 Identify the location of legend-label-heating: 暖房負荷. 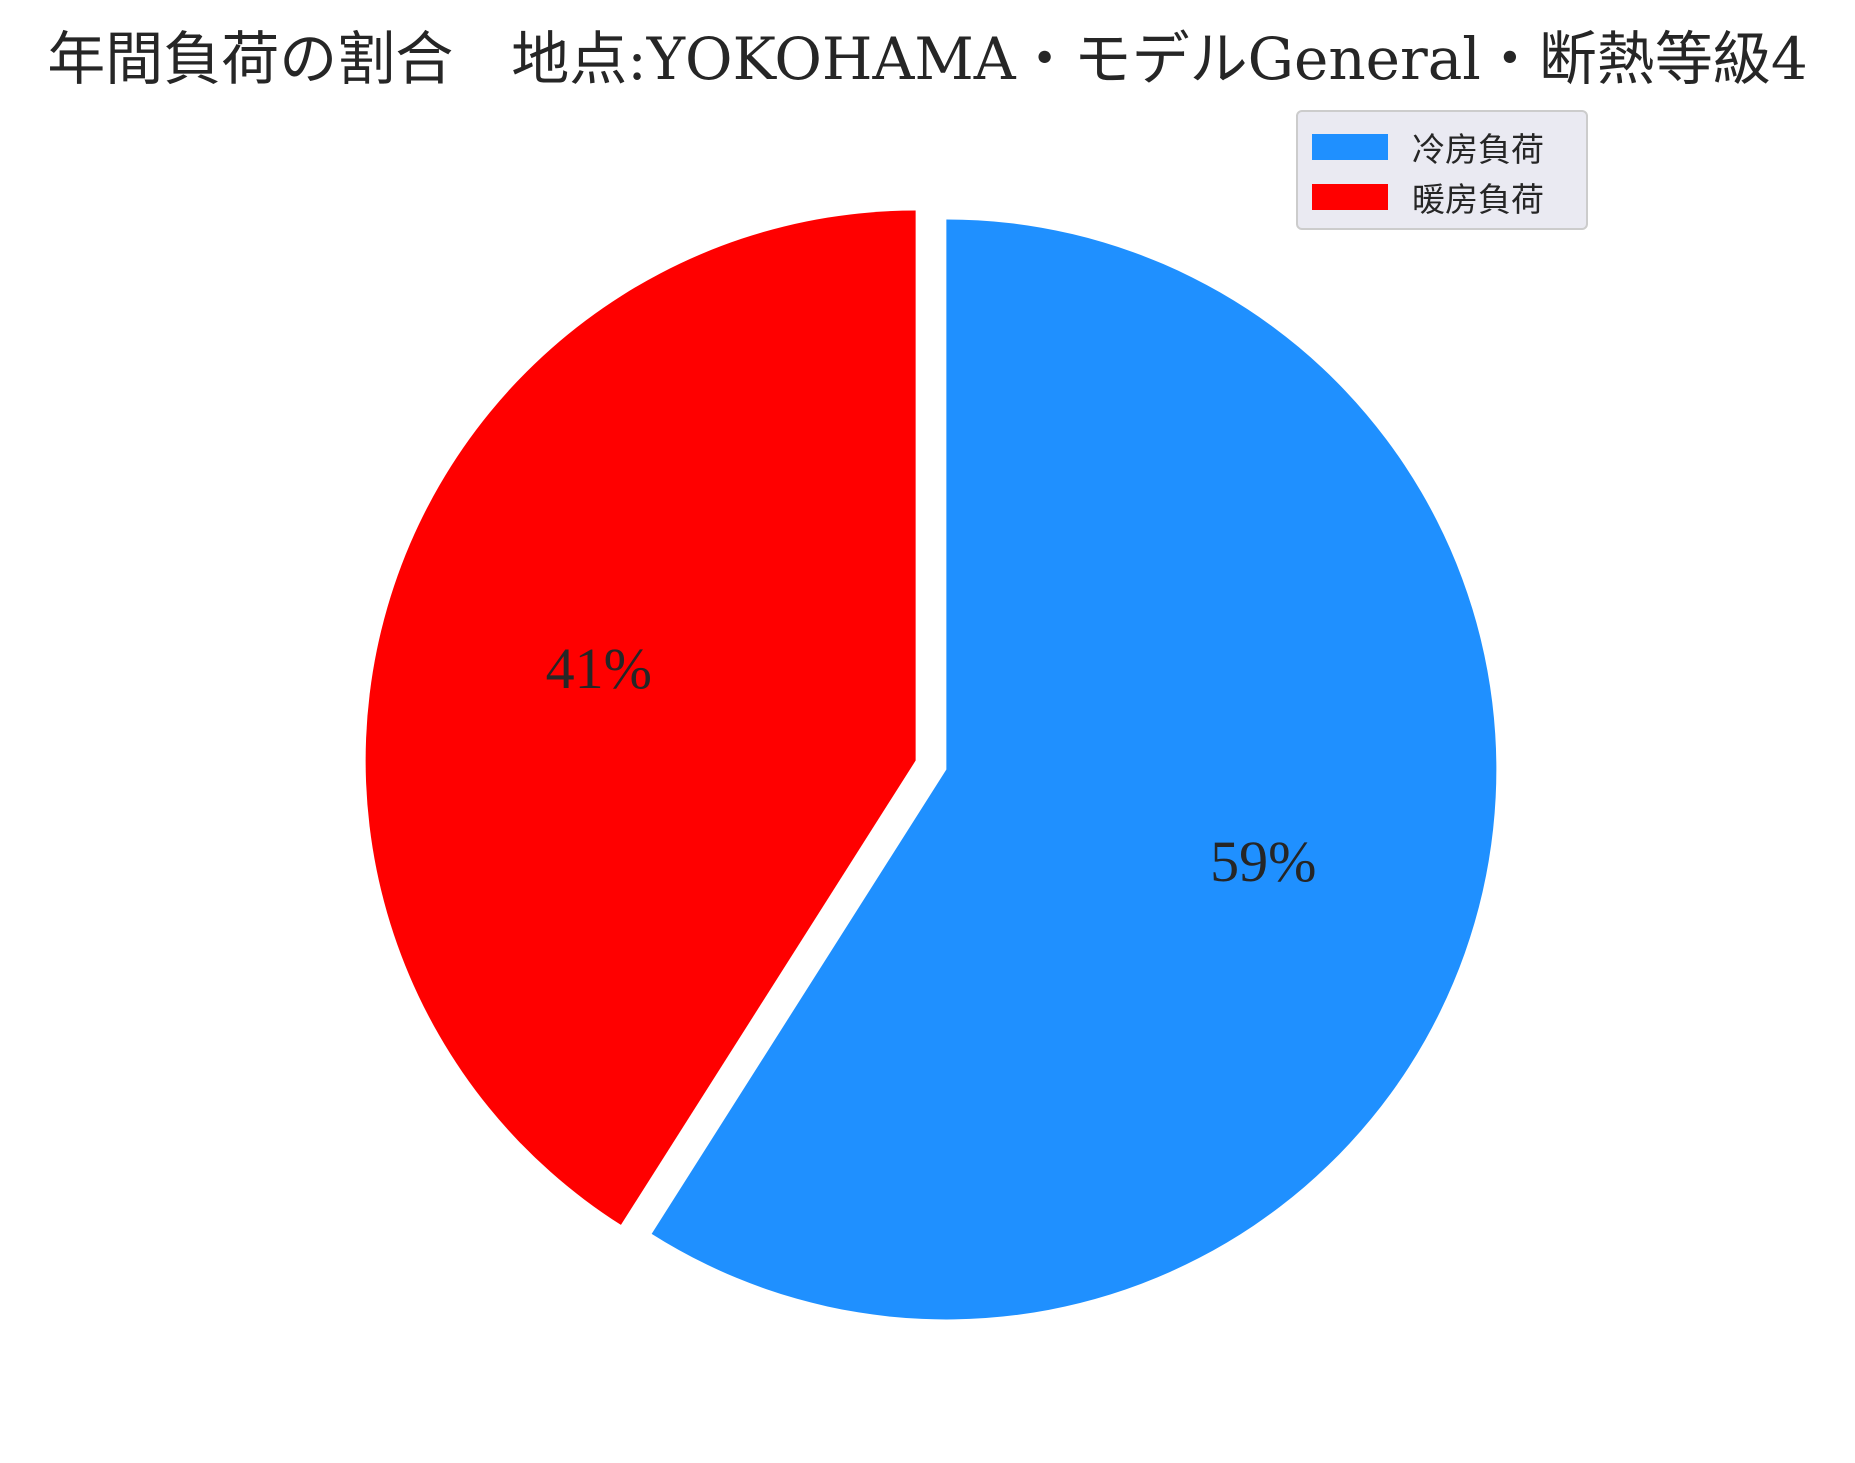
(1478, 199).